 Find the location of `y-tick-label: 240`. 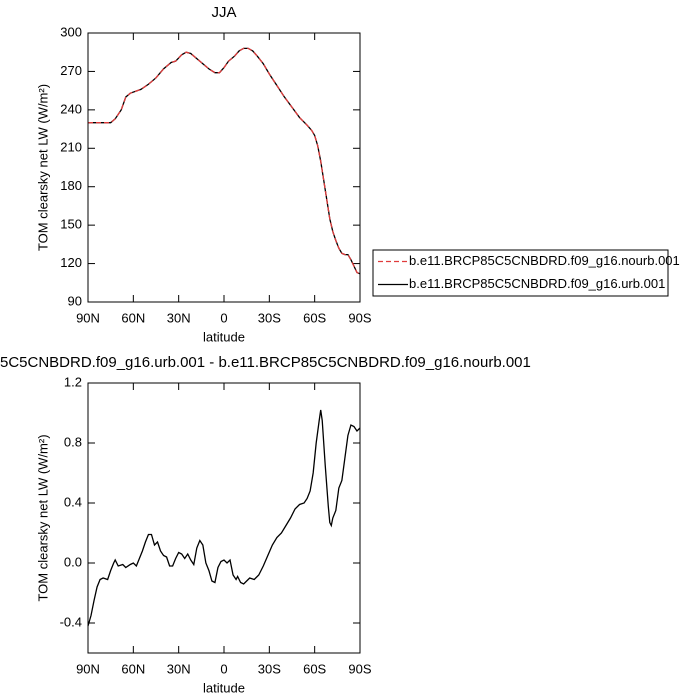

y-tick-label: 240 is located at coordinates (71, 108).